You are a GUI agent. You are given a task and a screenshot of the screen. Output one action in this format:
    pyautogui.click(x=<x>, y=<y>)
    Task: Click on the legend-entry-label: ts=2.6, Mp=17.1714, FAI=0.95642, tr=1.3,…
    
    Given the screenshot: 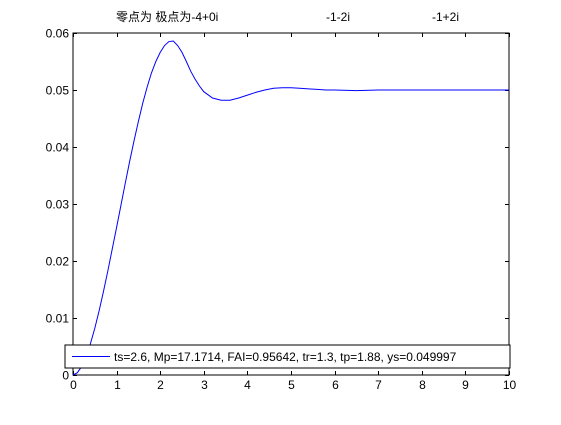 What is the action you would take?
    pyautogui.click(x=285, y=357)
    